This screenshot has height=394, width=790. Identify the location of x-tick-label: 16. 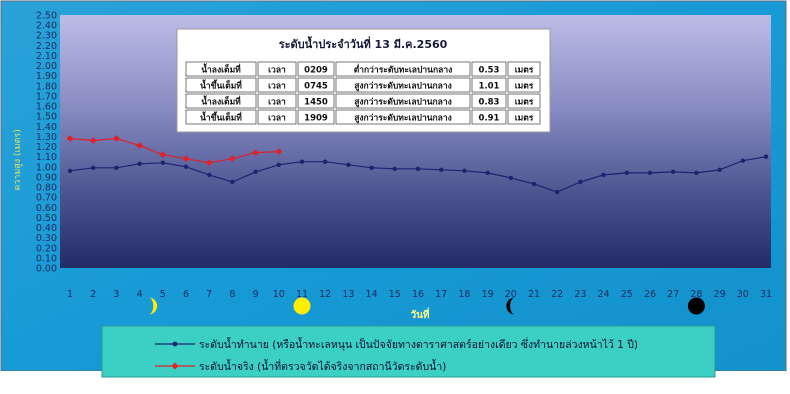
(418, 294).